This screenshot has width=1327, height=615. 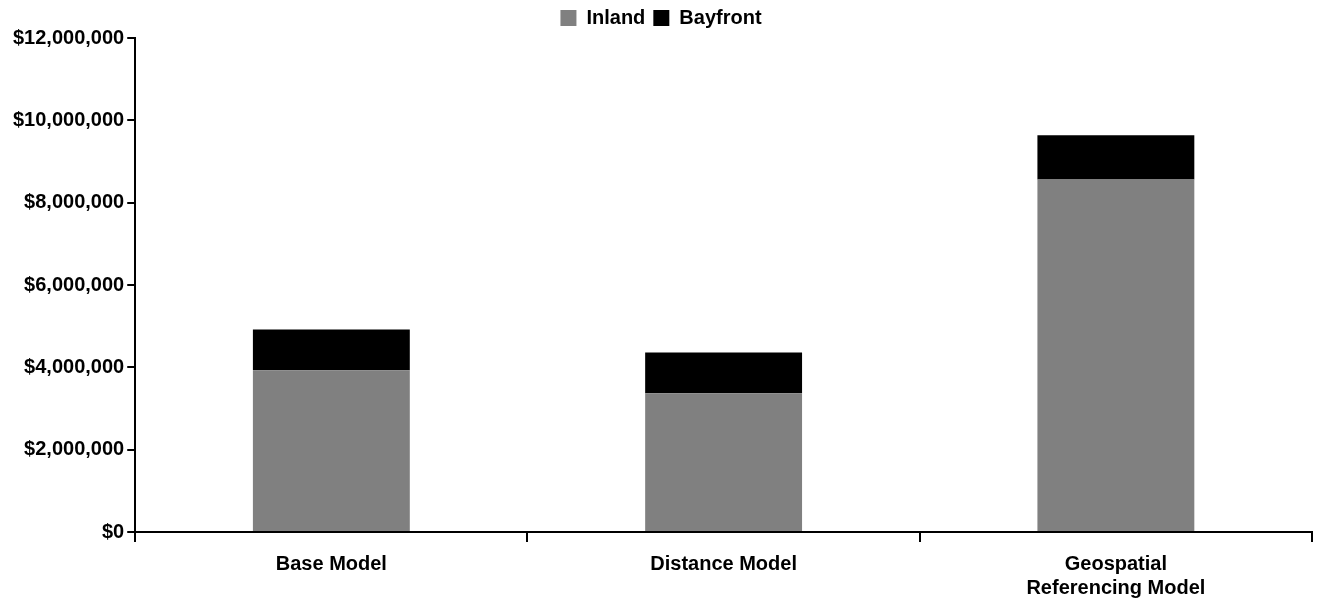 What do you see at coordinates (723, 562) in the screenshot?
I see `x-tick-label: Distance Model` at bounding box center [723, 562].